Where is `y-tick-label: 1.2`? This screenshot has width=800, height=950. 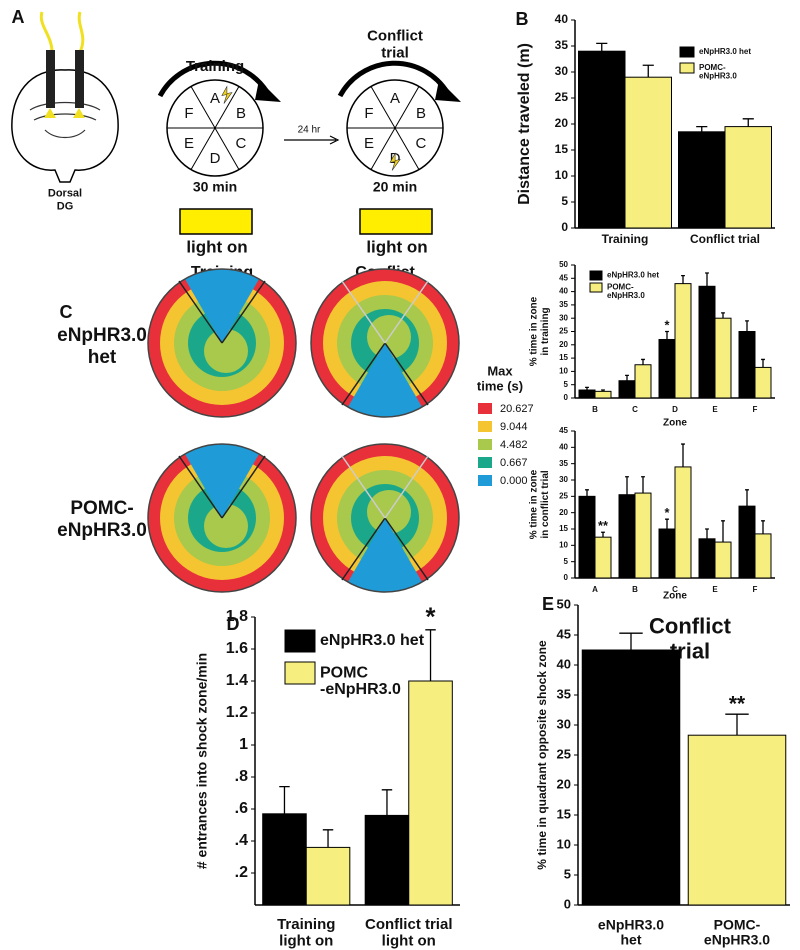
y-tick-label: 1.2 is located at coordinates (237, 712).